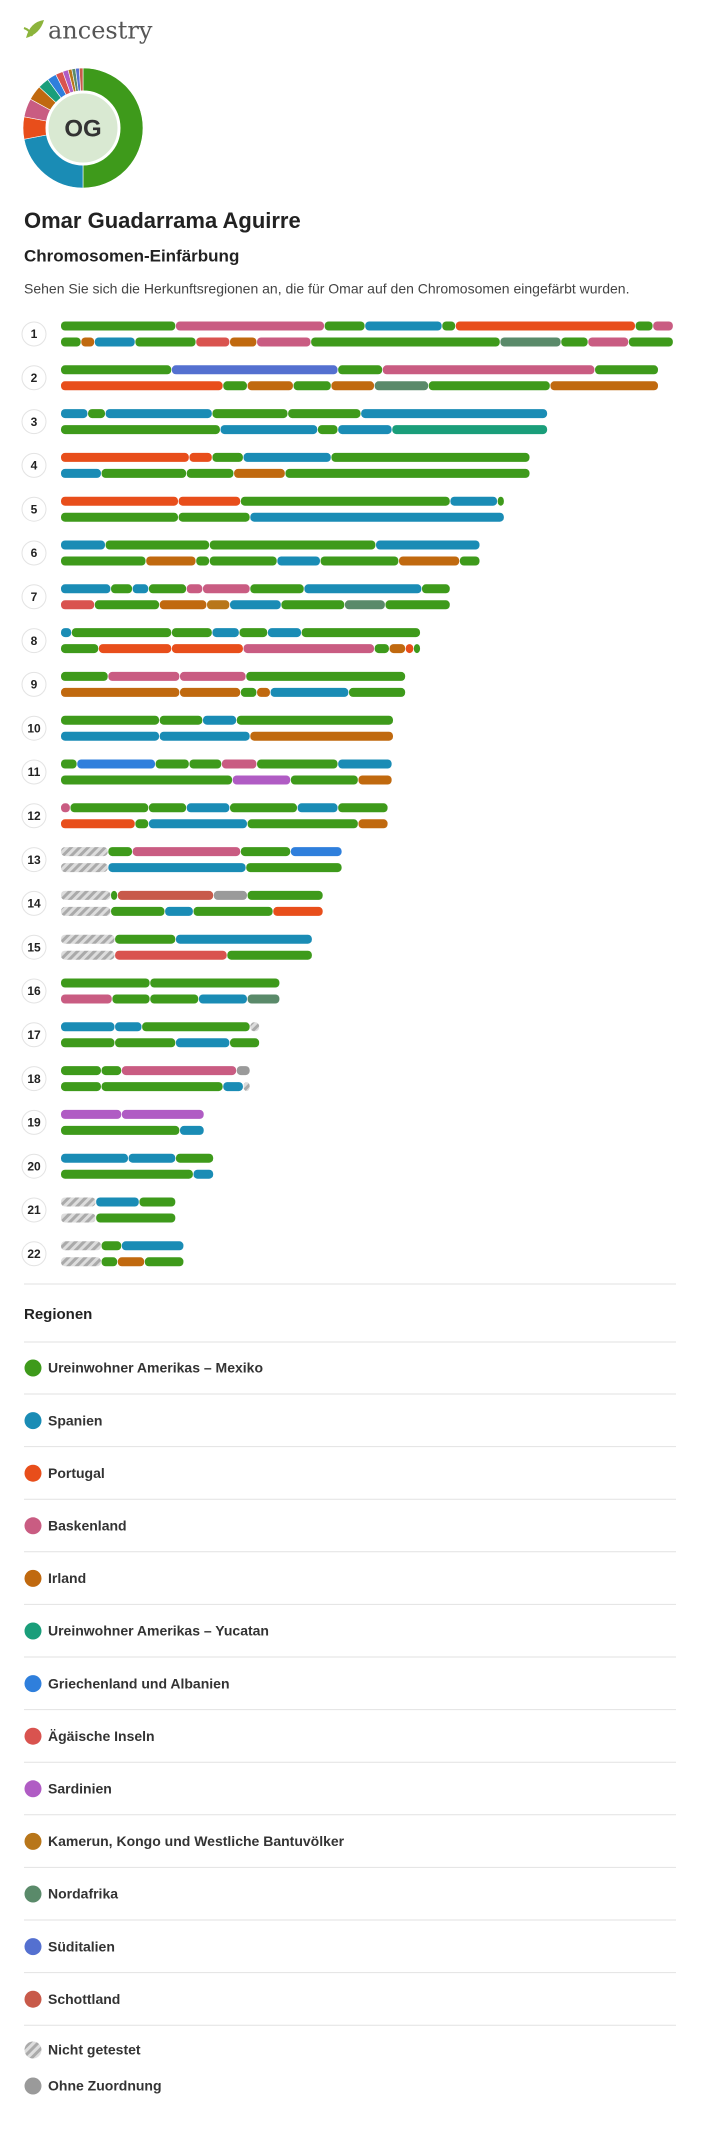 This screenshot has width=703, height=2134. Describe the element at coordinates (34, 991) in the screenshot. I see `chromosome-label: 16` at that location.